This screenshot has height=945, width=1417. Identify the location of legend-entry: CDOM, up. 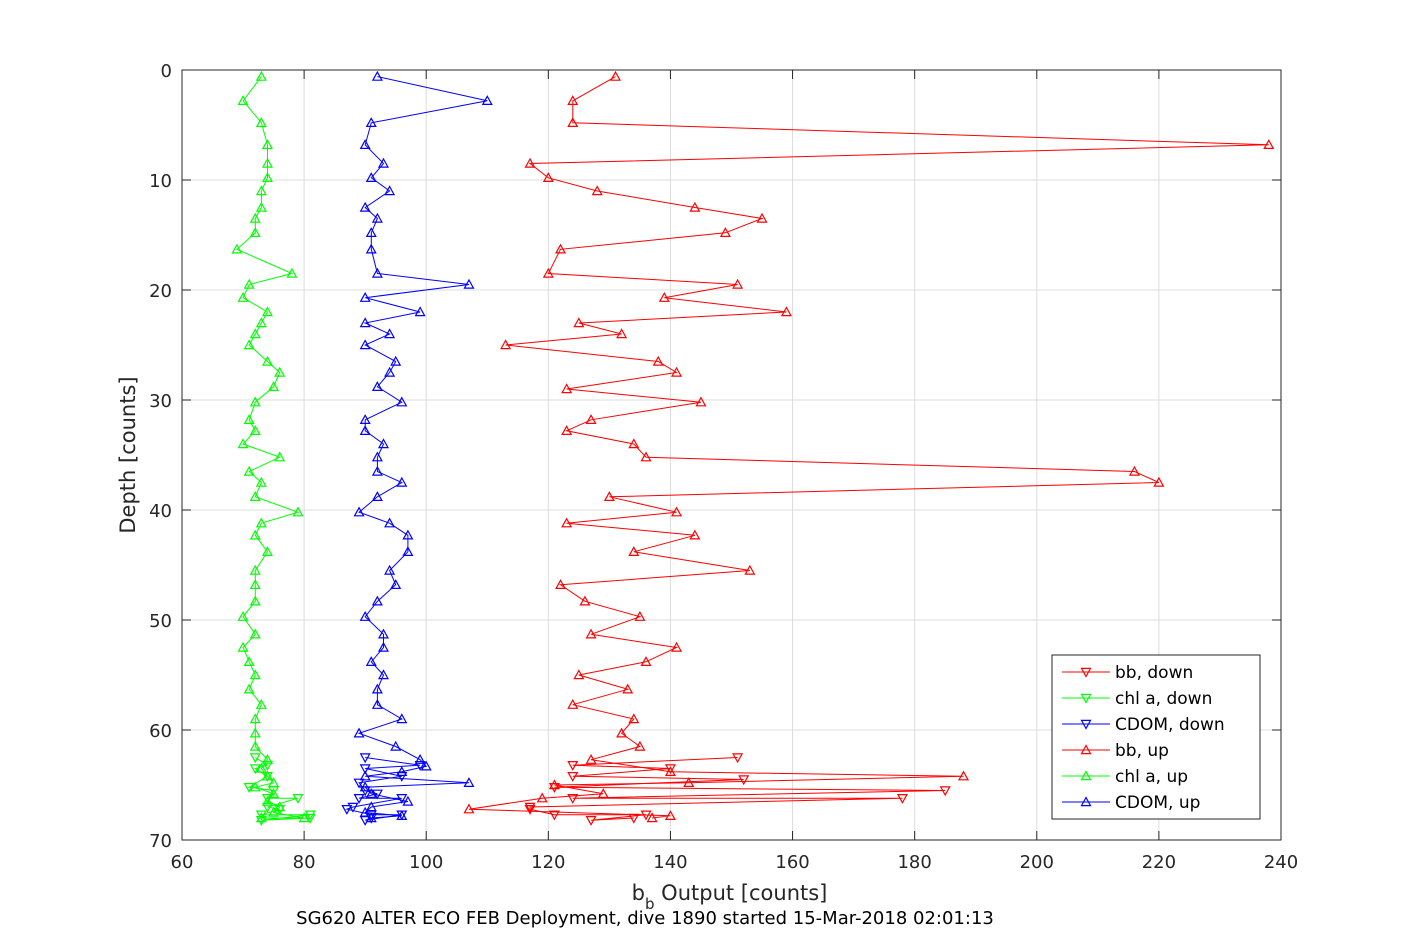
(1131, 803).